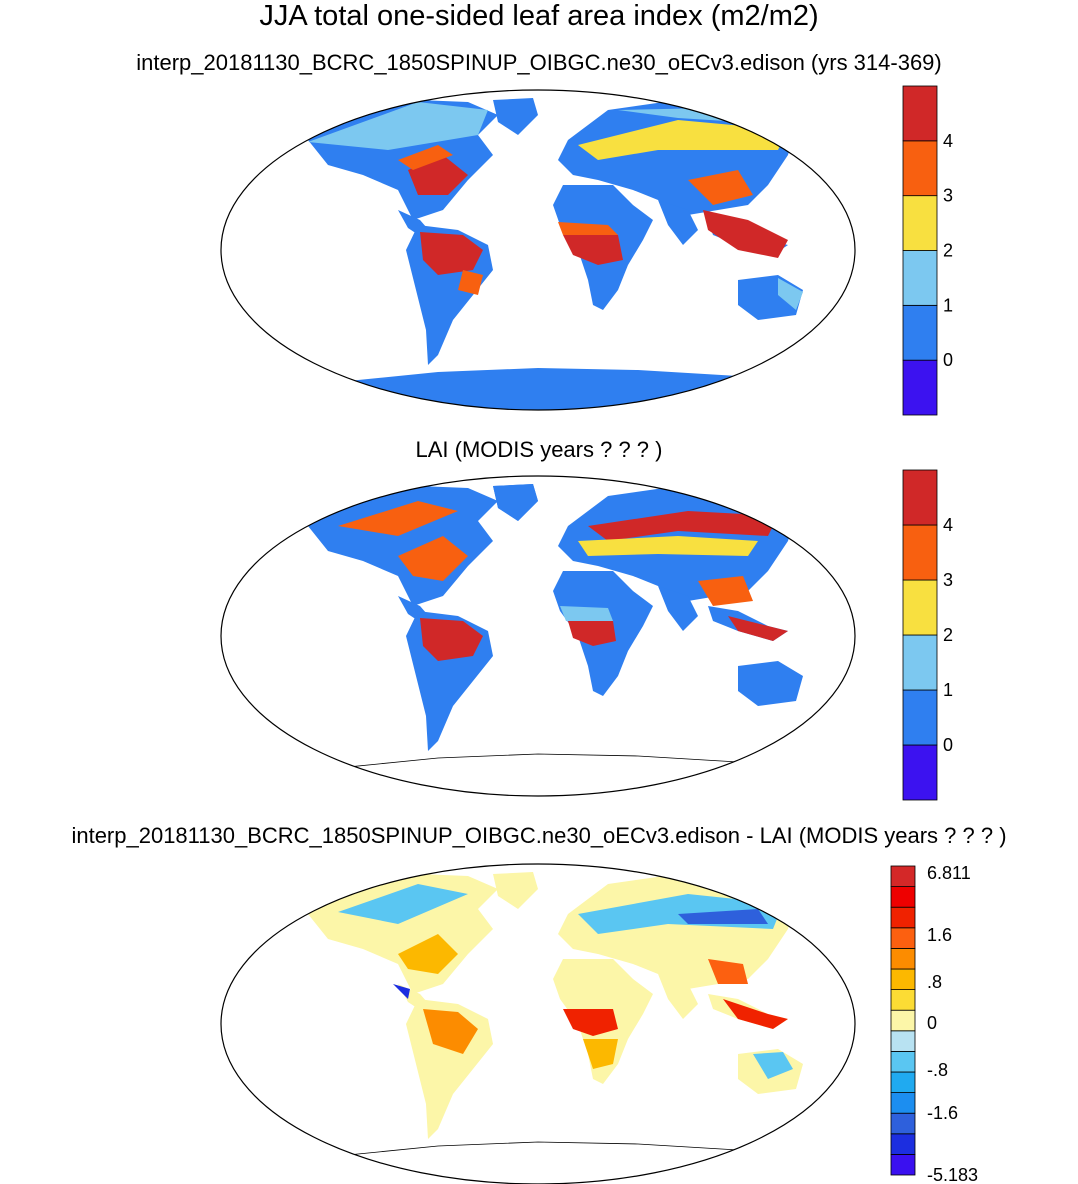 The width and height of the screenshot is (1078, 1184). I want to click on east-na, so click(433, 558).